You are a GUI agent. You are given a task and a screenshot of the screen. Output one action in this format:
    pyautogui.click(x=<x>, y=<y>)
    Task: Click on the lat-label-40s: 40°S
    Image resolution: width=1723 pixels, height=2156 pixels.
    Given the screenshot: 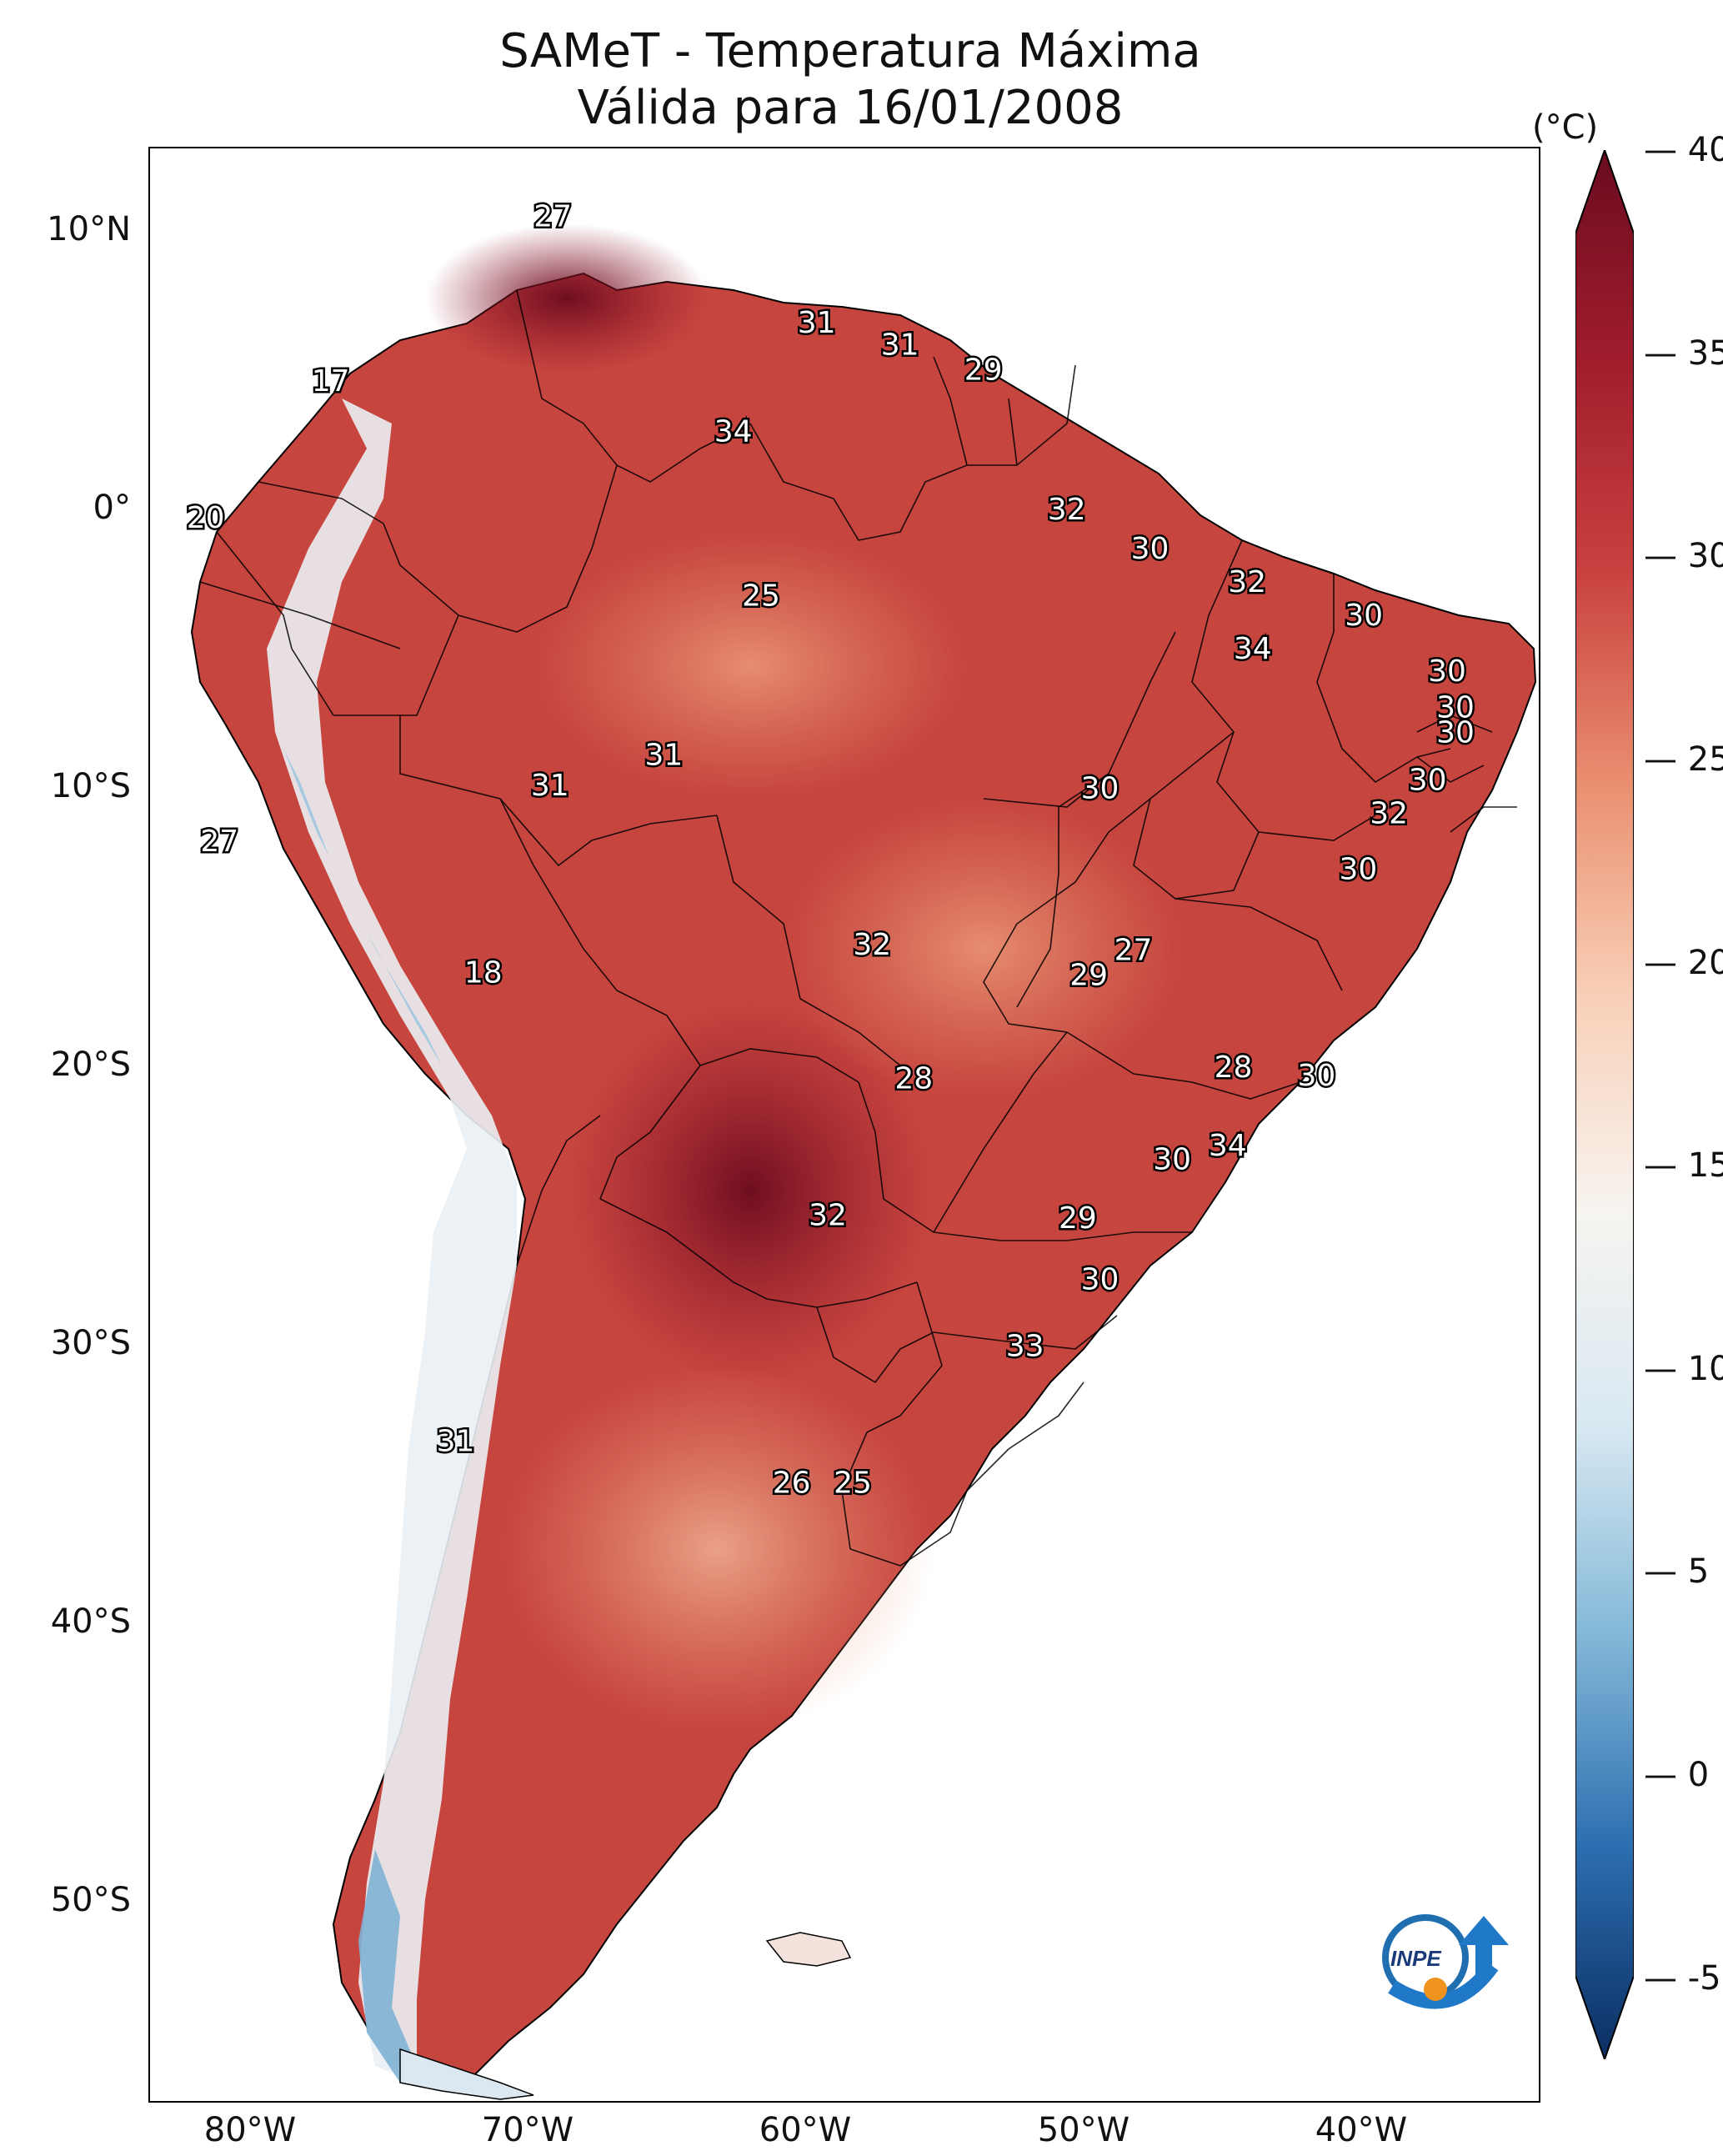 What is the action you would take?
    pyautogui.click(x=90, y=1621)
    